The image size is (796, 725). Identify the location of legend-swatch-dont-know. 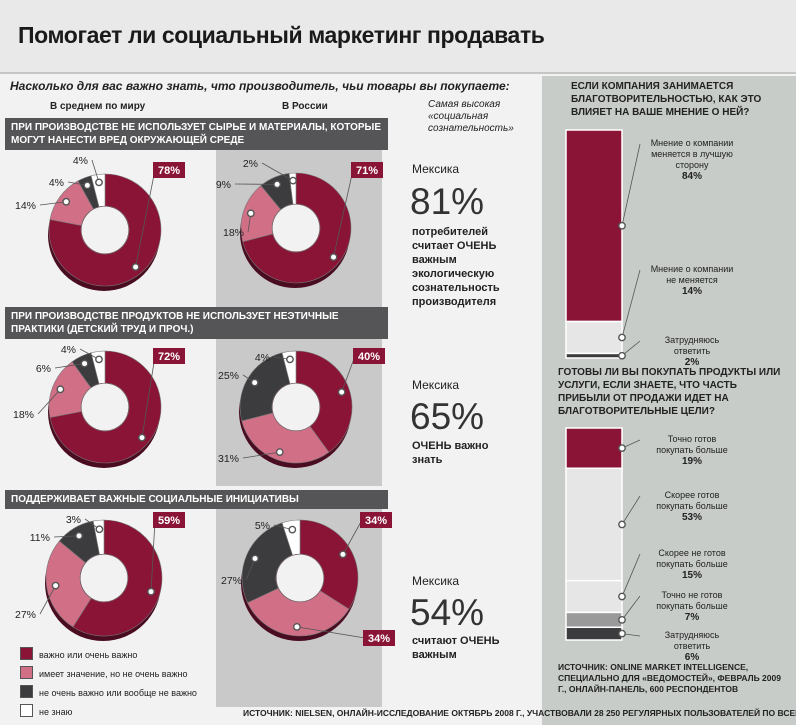
(26, 710).